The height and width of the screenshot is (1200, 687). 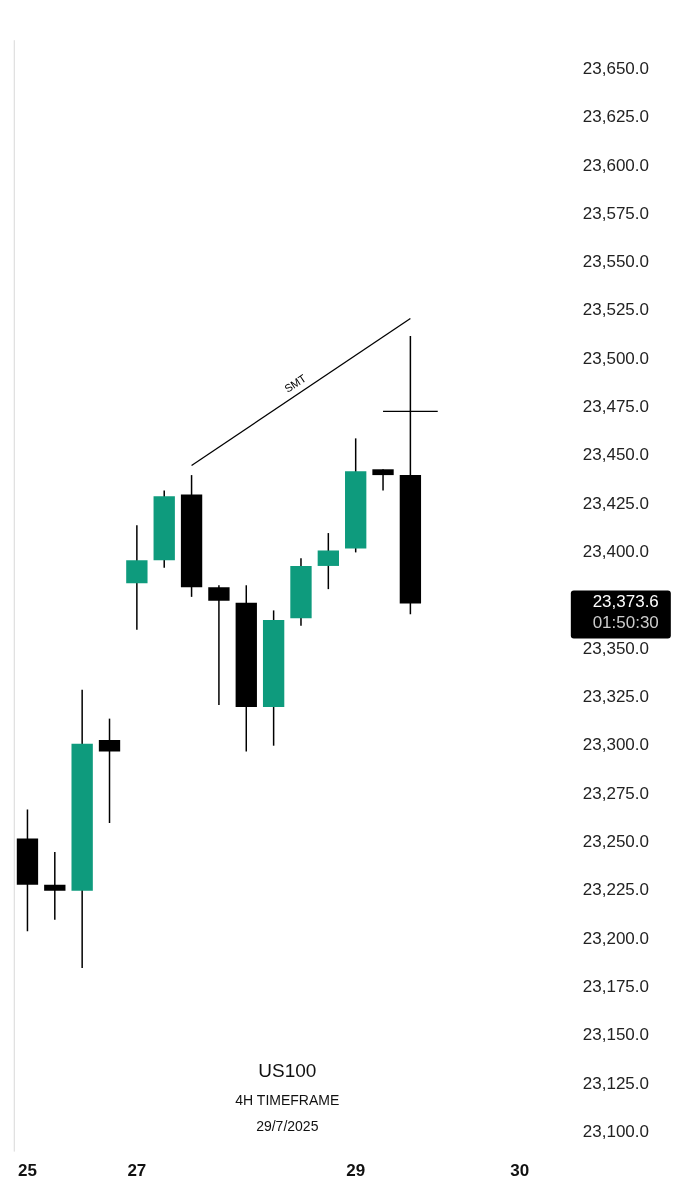 I want to click on x-tick-label: 29, so click(x=356, y=1171).